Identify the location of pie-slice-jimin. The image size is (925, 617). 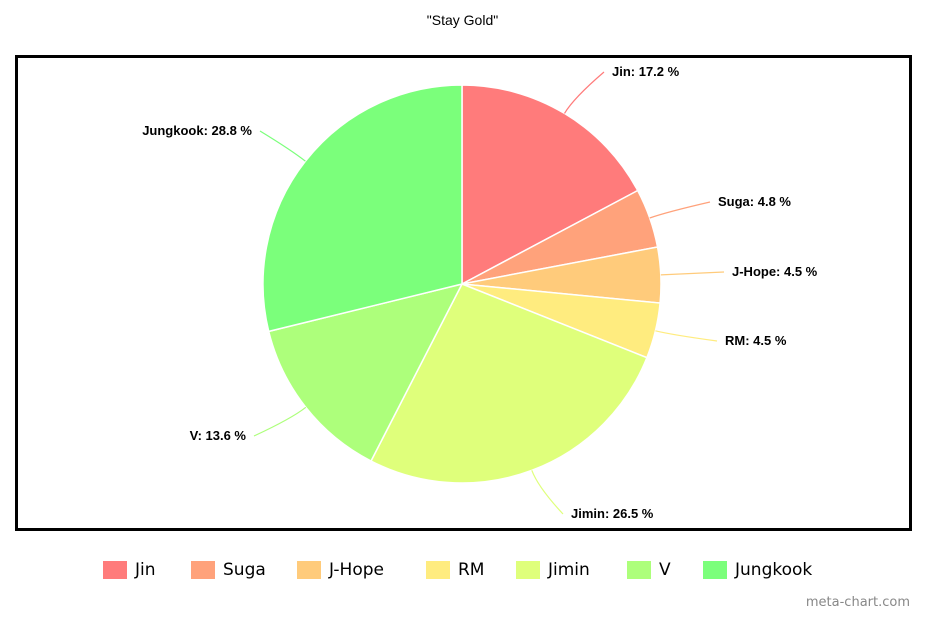
(509, 383).